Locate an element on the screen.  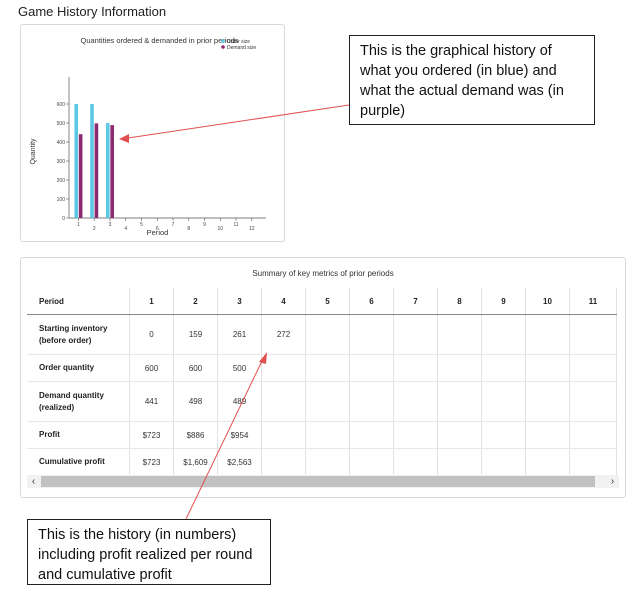
table-cell: $723 is located at coordinates (151, 435).